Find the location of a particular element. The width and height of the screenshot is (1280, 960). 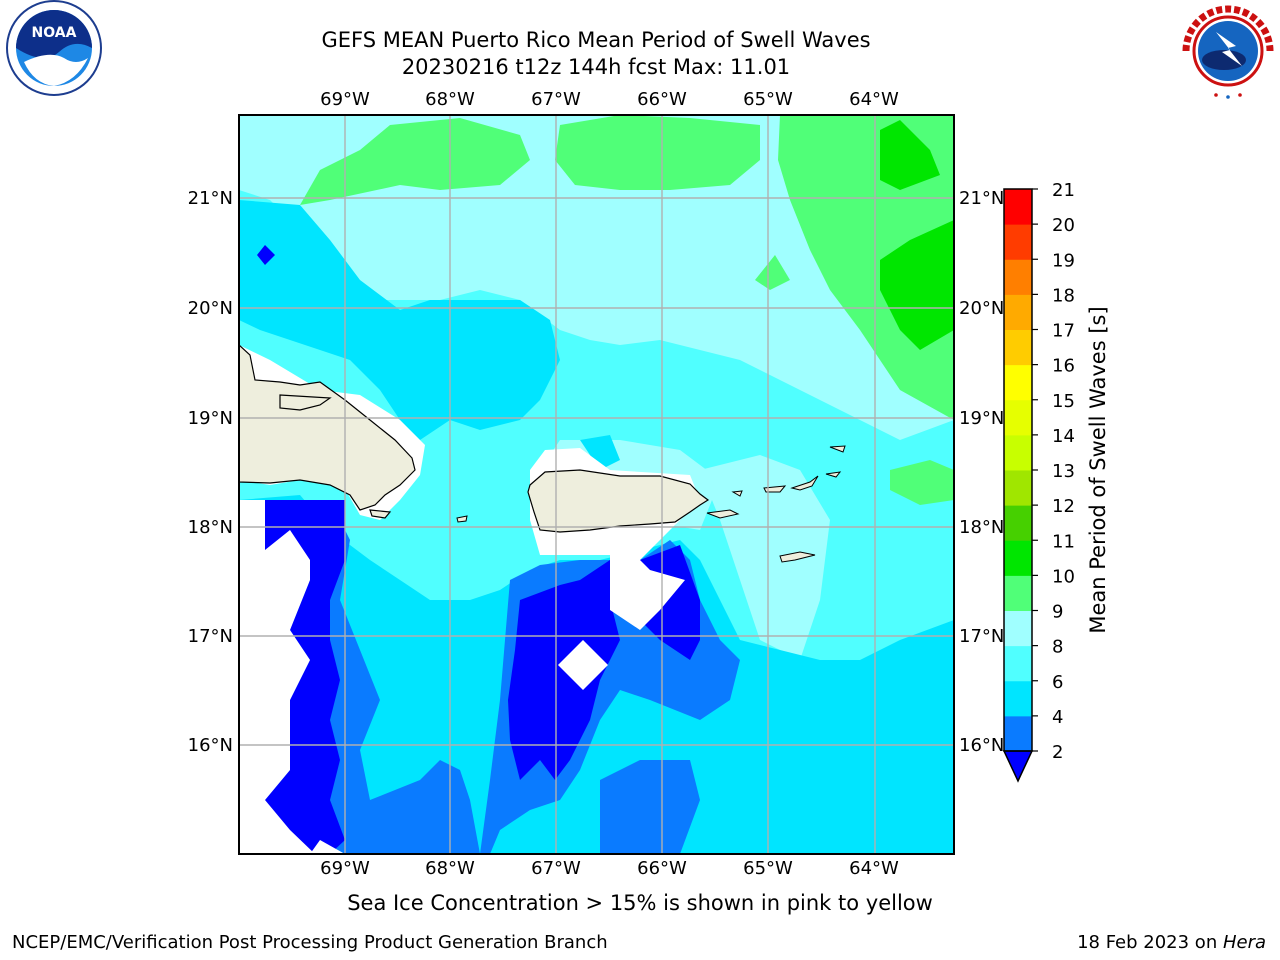

colorbar: 2 4 6 8 9 10 11 12 13 14 15 16 17 18 19 20 21 is located at coordinates (1038, 481).